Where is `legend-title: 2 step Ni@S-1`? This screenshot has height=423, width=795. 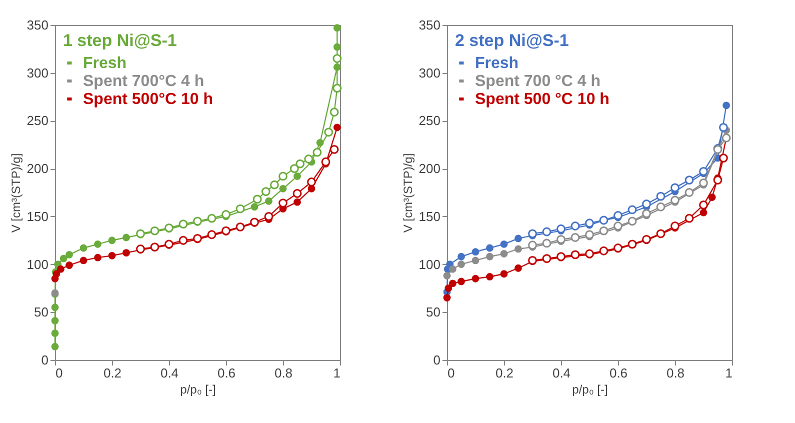 legend-title: 2 step Ni@S-1 is located at coordinates (512, 40).